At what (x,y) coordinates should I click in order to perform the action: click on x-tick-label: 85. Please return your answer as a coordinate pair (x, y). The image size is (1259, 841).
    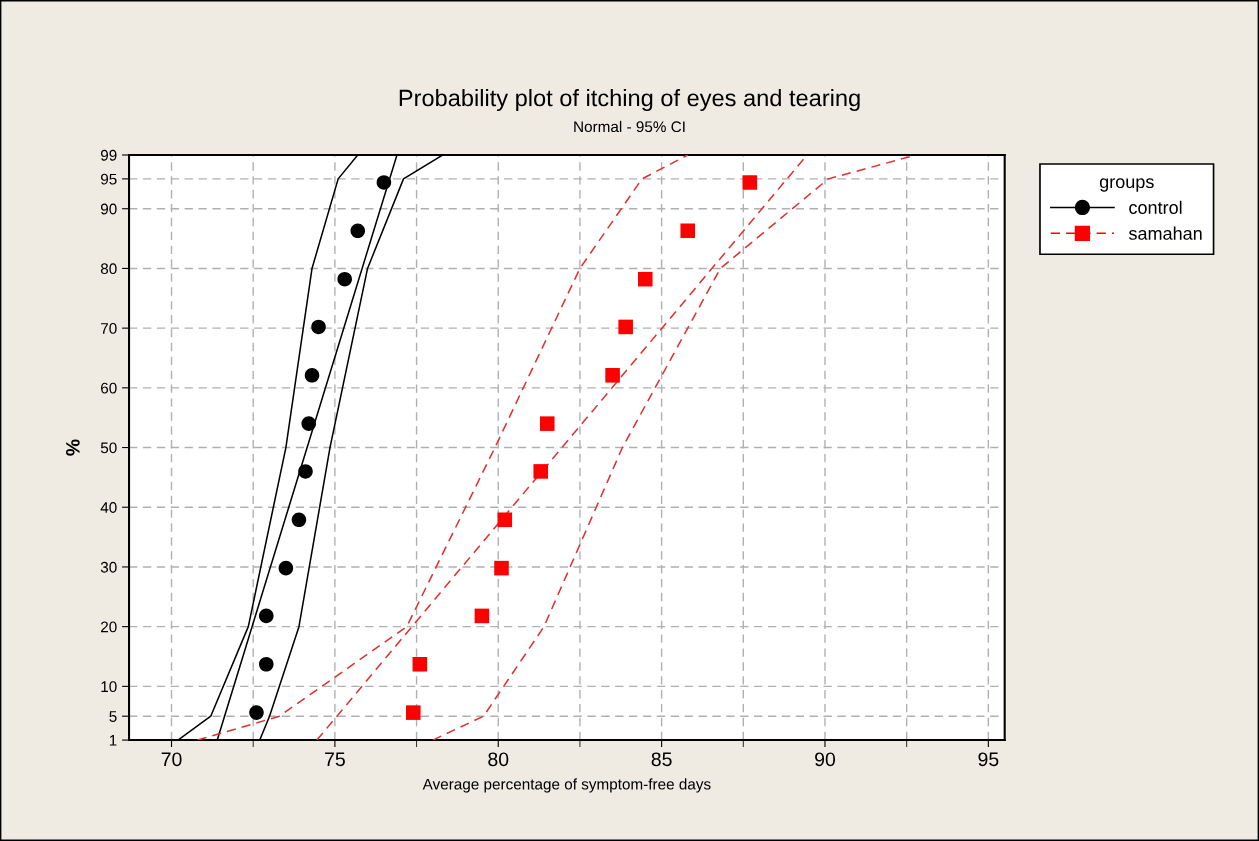
    Looking at the image, I should click on (661, 759).